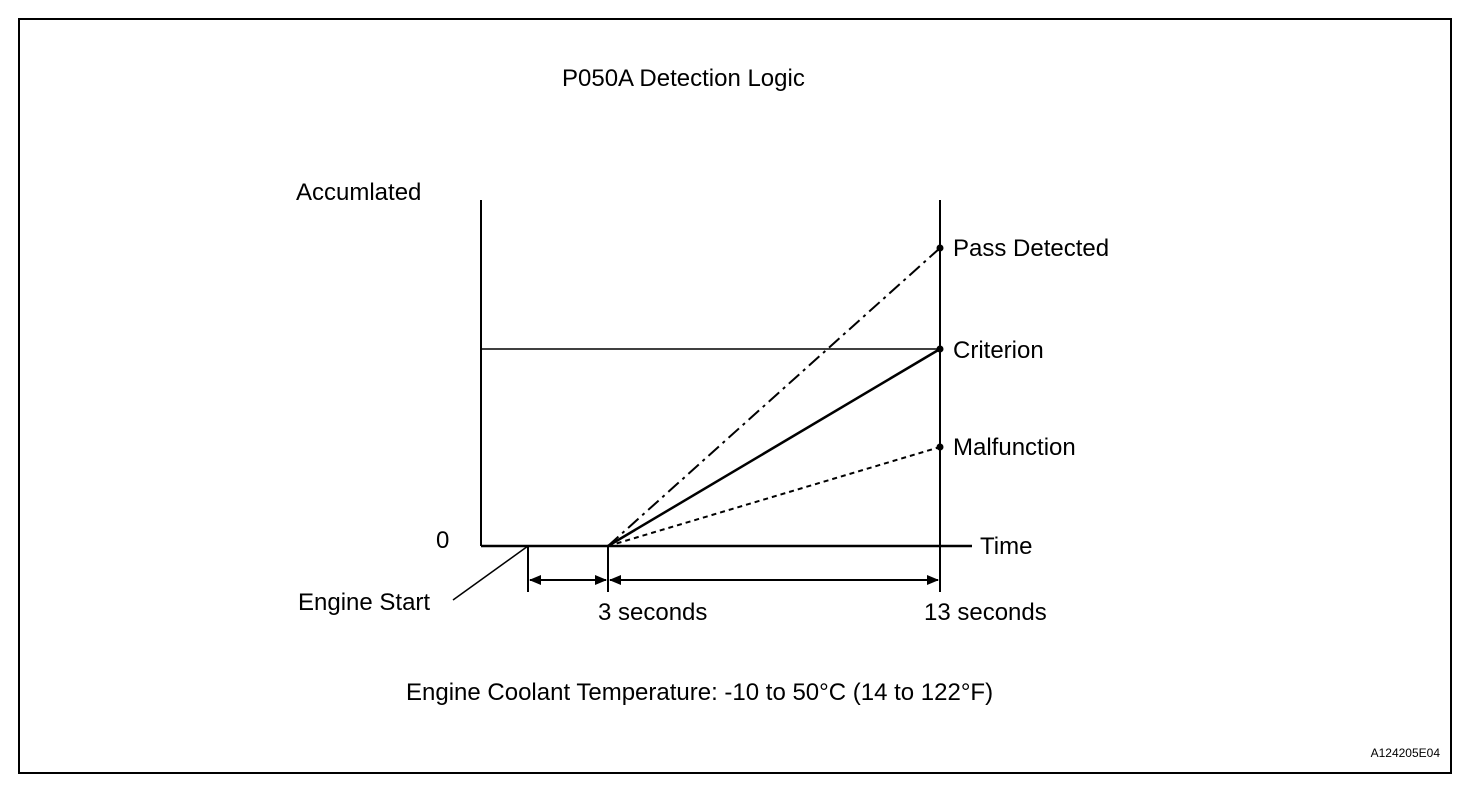  I want to click on engine-start-leader, so click(490, 573).